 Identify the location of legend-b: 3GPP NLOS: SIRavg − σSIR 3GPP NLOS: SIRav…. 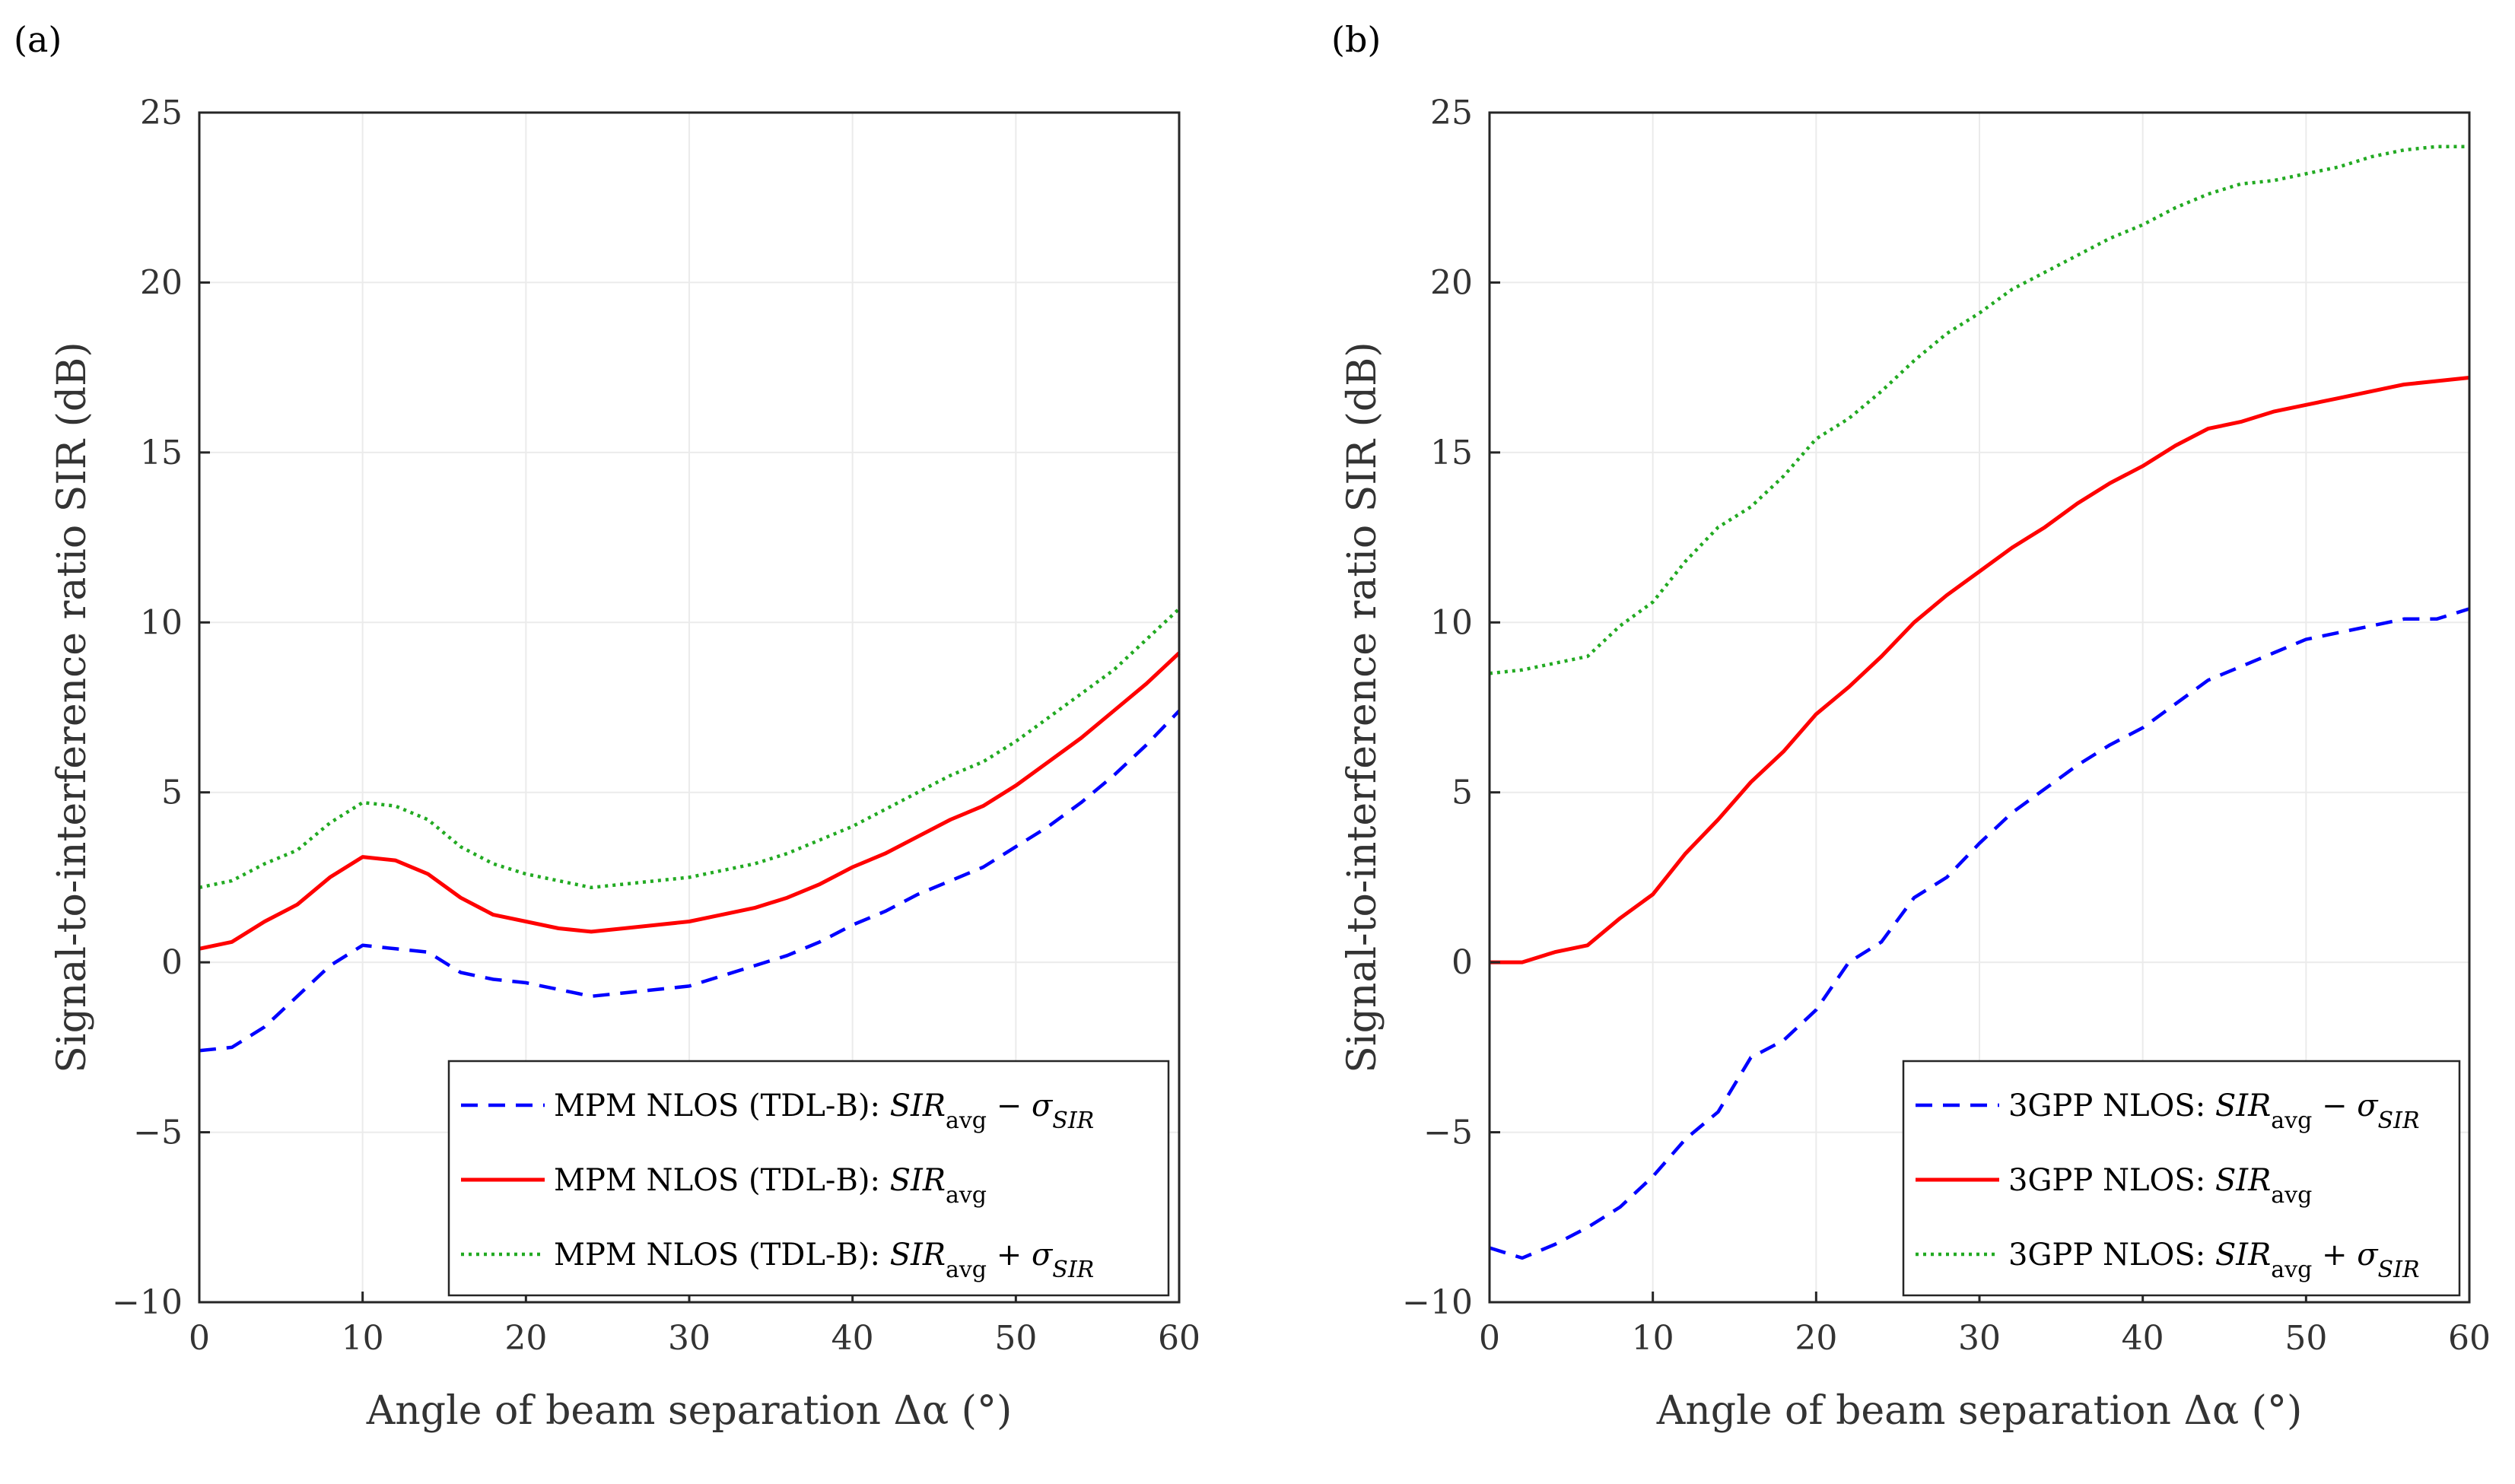
(2181, 1178).